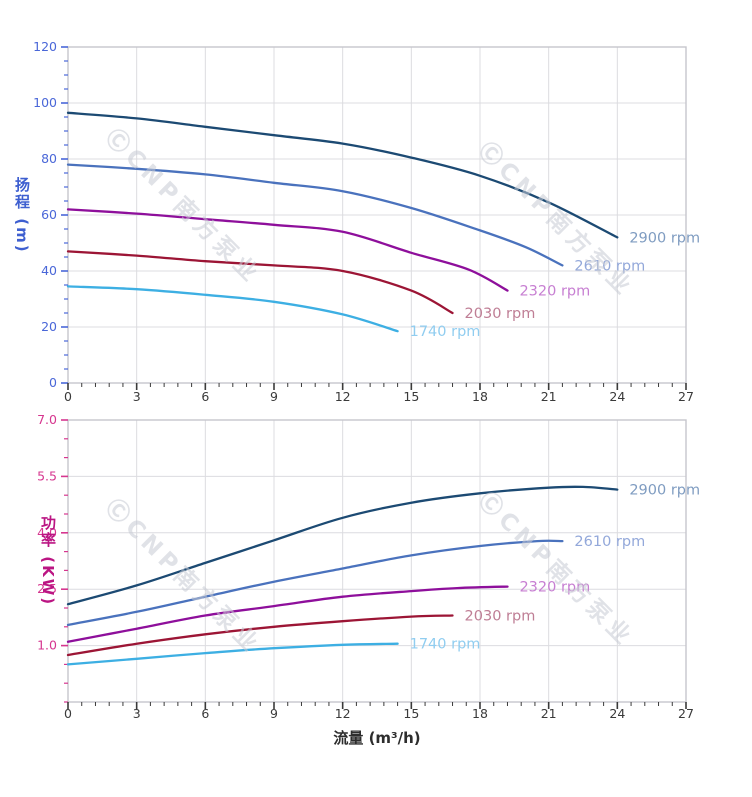  I want to click on power-axis-title: 功率 (KW), so click(48, 561).